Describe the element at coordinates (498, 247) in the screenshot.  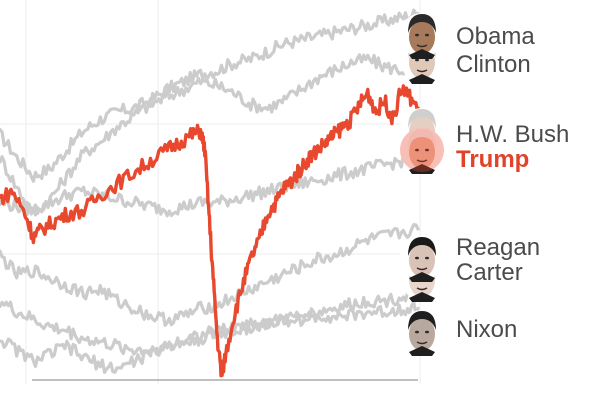
I see `legend-label-reagan: Reagan` at that location.